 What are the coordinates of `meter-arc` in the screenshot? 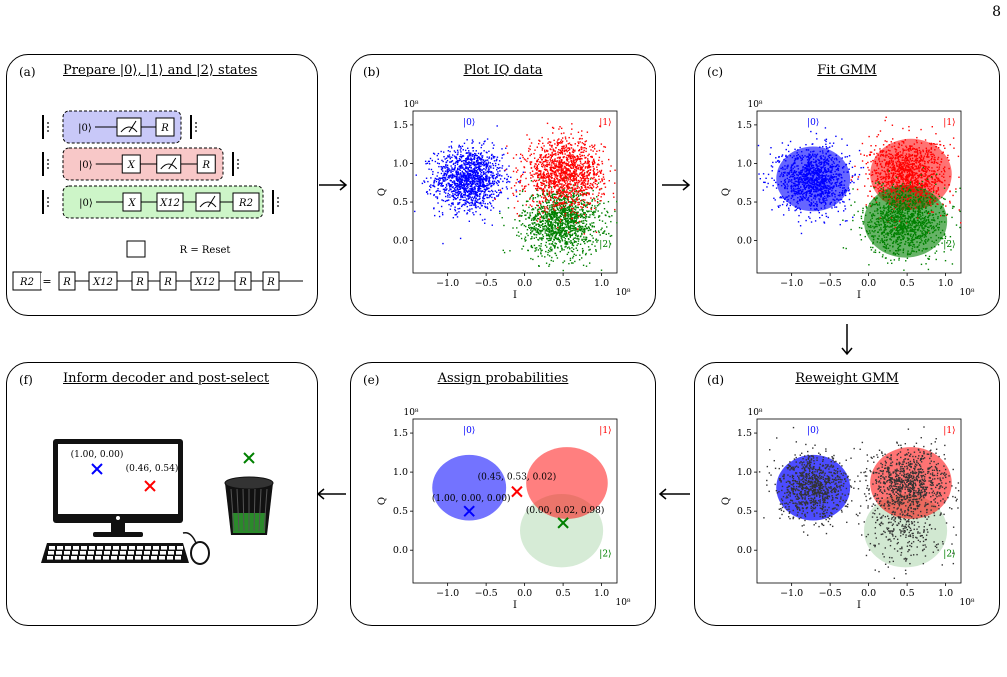 It's located at (129, 129).